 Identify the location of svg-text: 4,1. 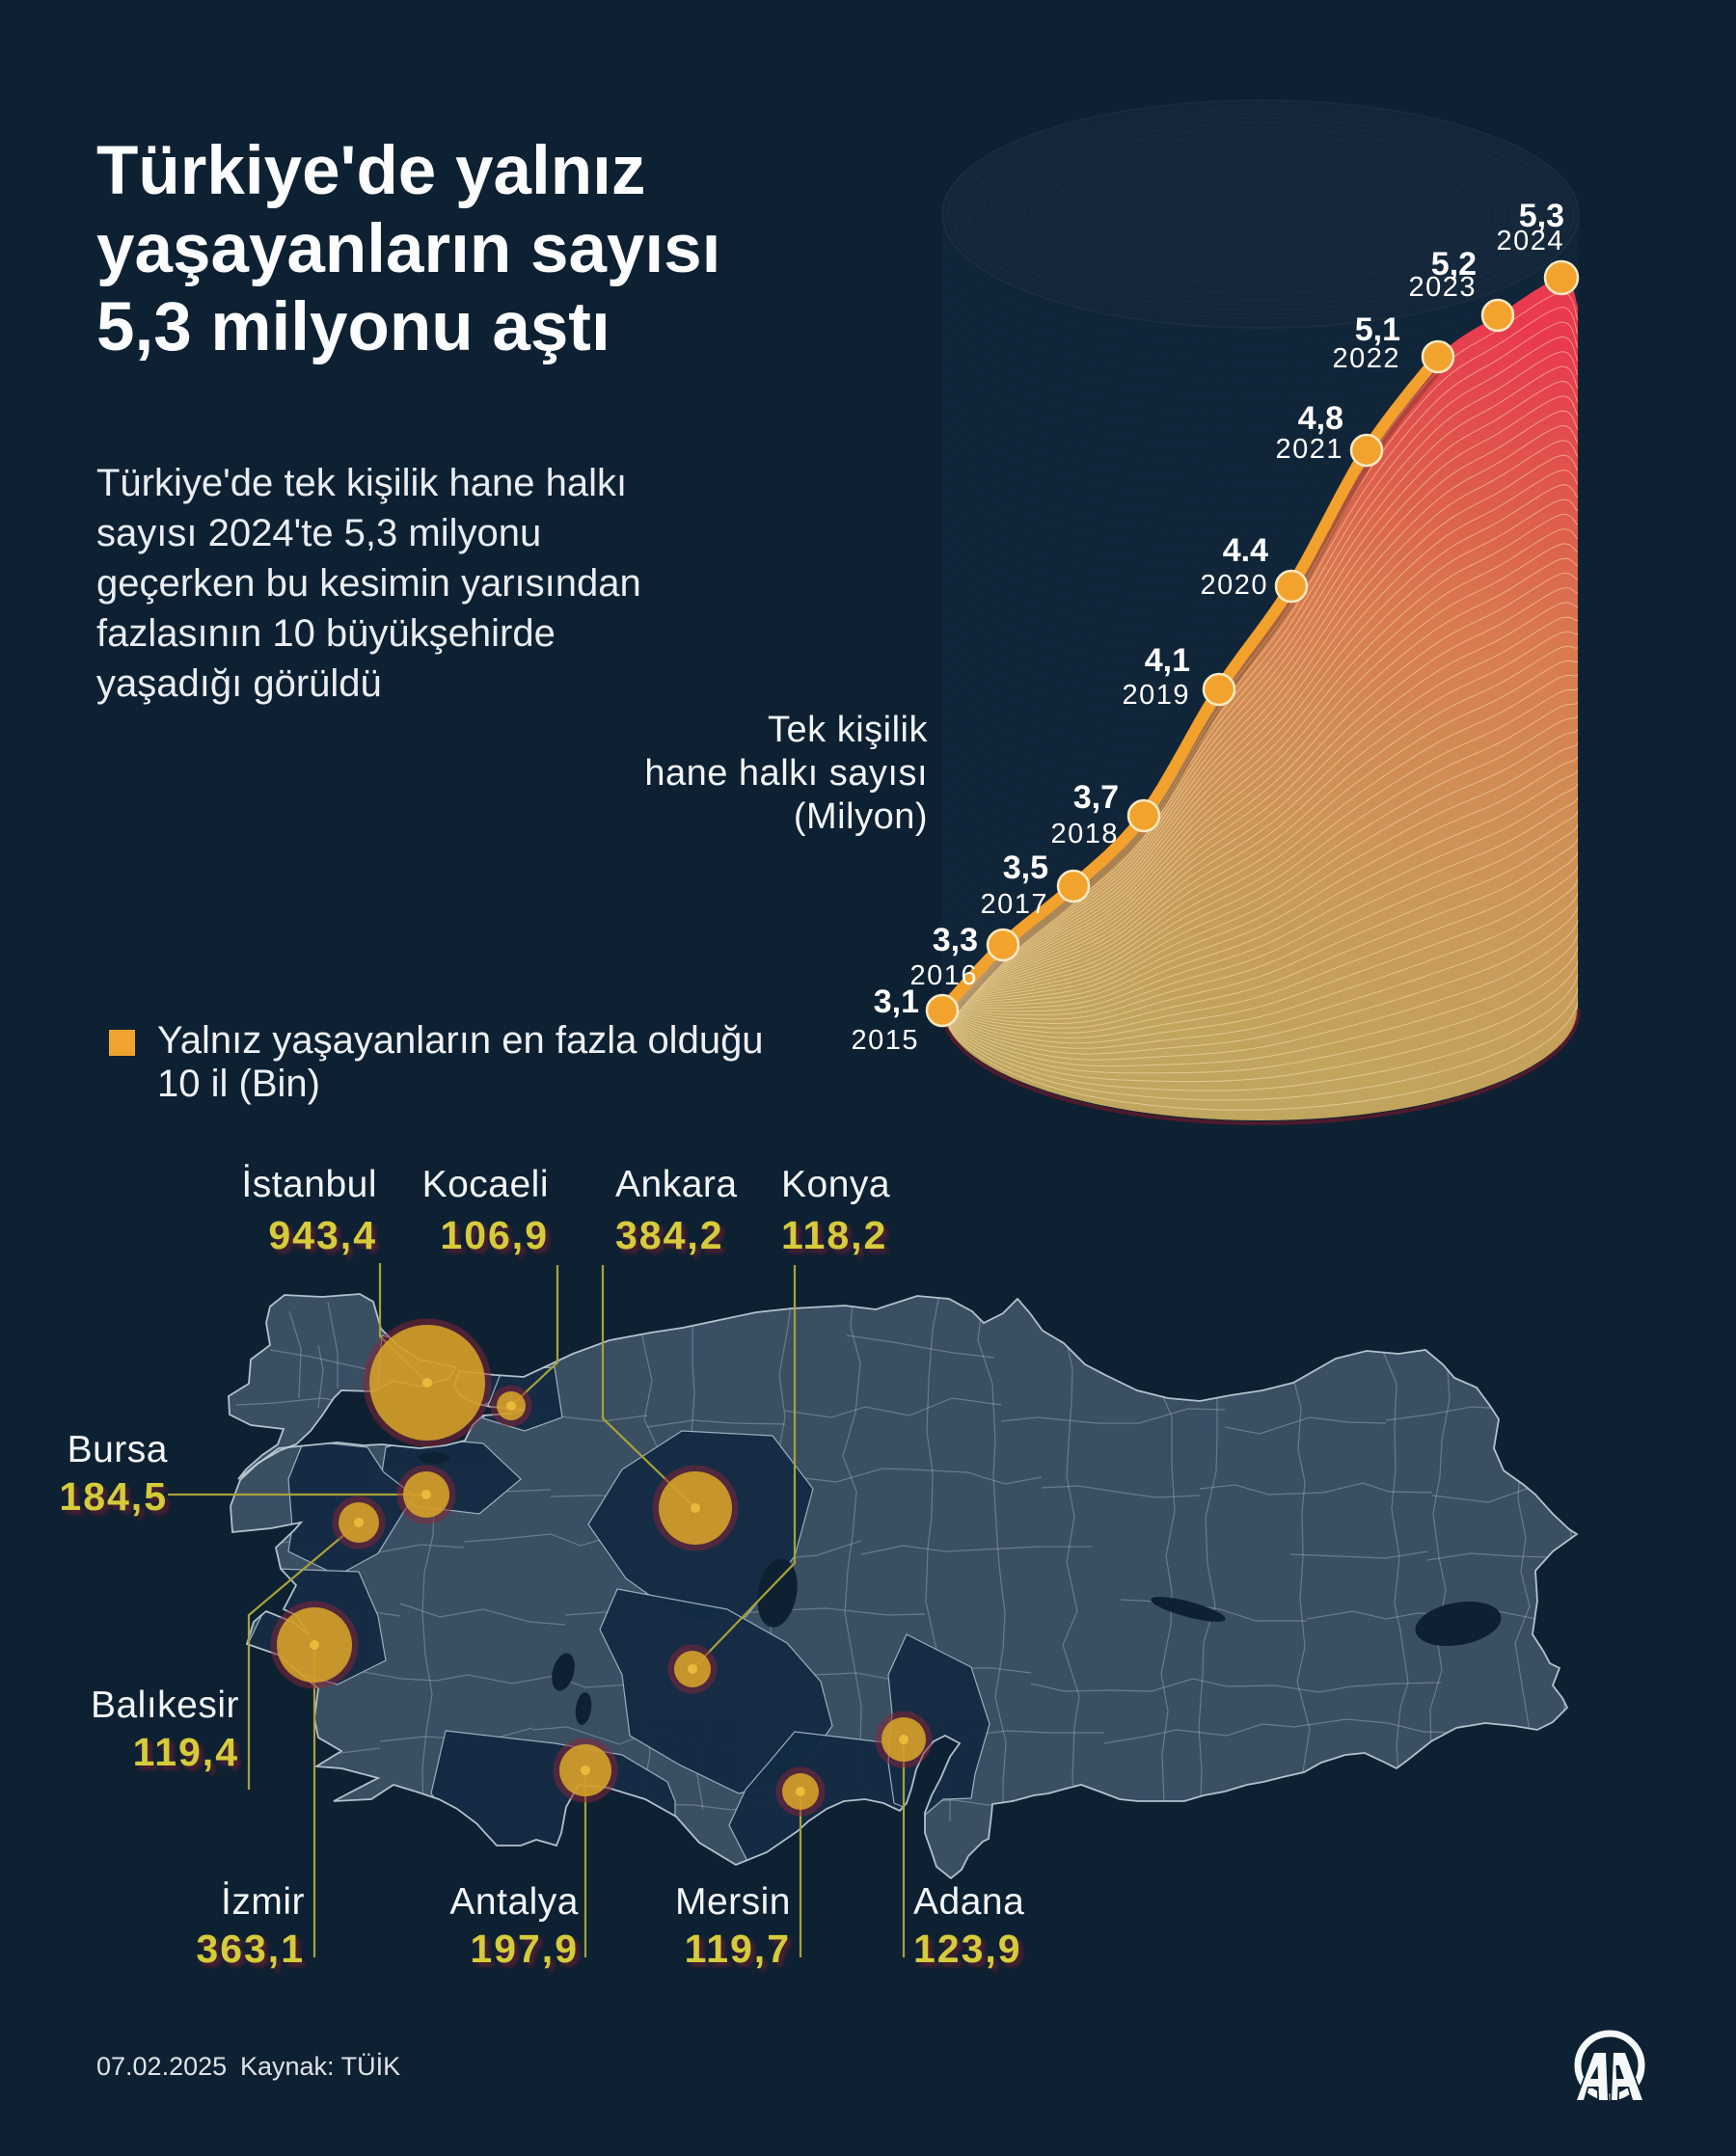
(1167, 660).